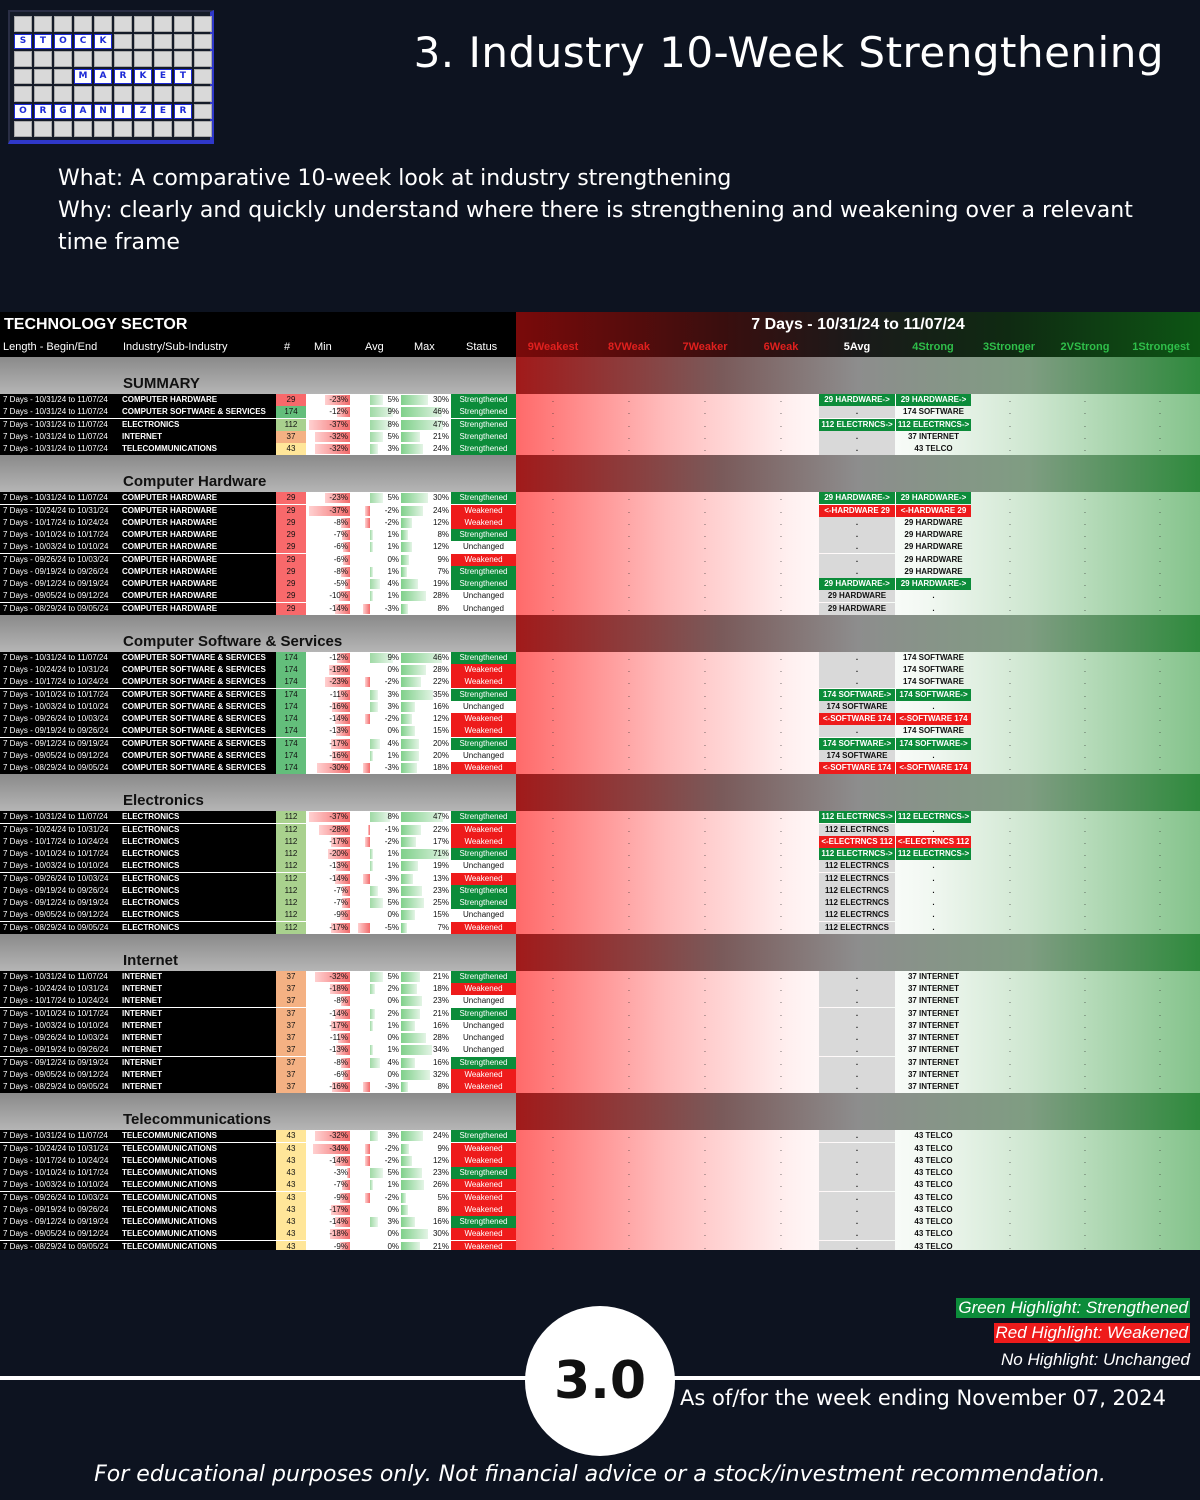  What do you see at coordinates (933, 412) in the screenshot?
I see `row-strong-cell: 174 SOFTWARE` at bounding box center [933, 412].